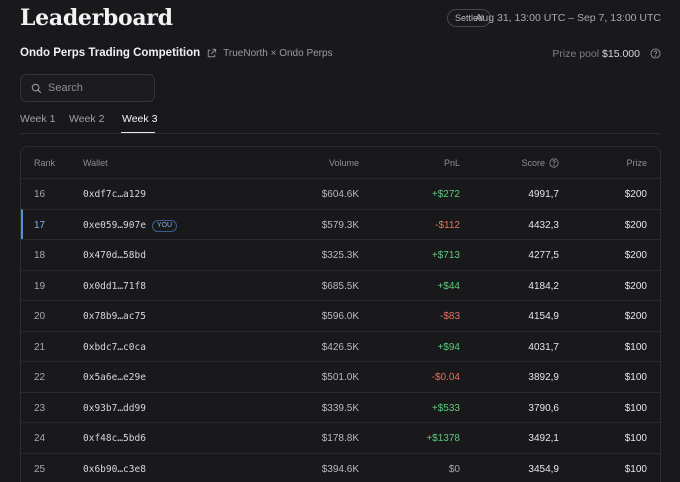 This screenshot has height=482, width=680. I want to click on pnl-cell: +$1378, so click(443, 438).